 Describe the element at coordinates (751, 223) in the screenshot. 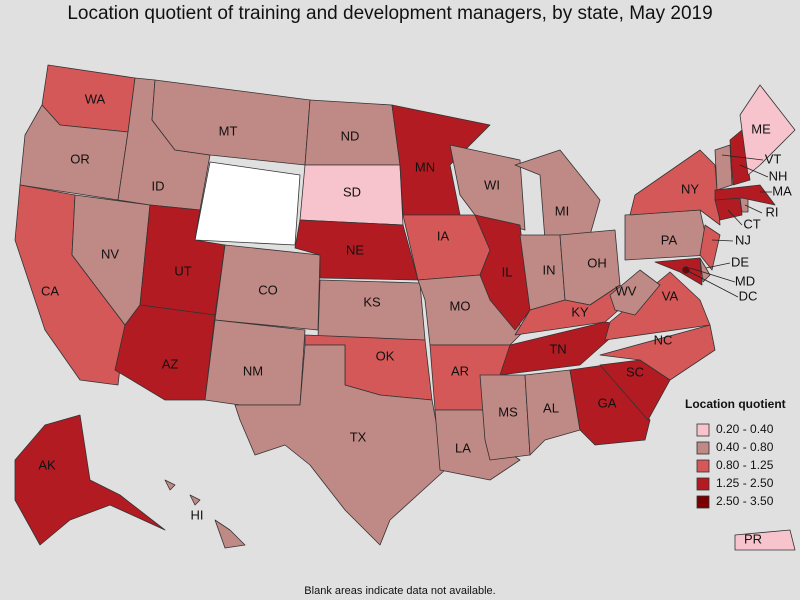

I see `state-label: CT` at that location.